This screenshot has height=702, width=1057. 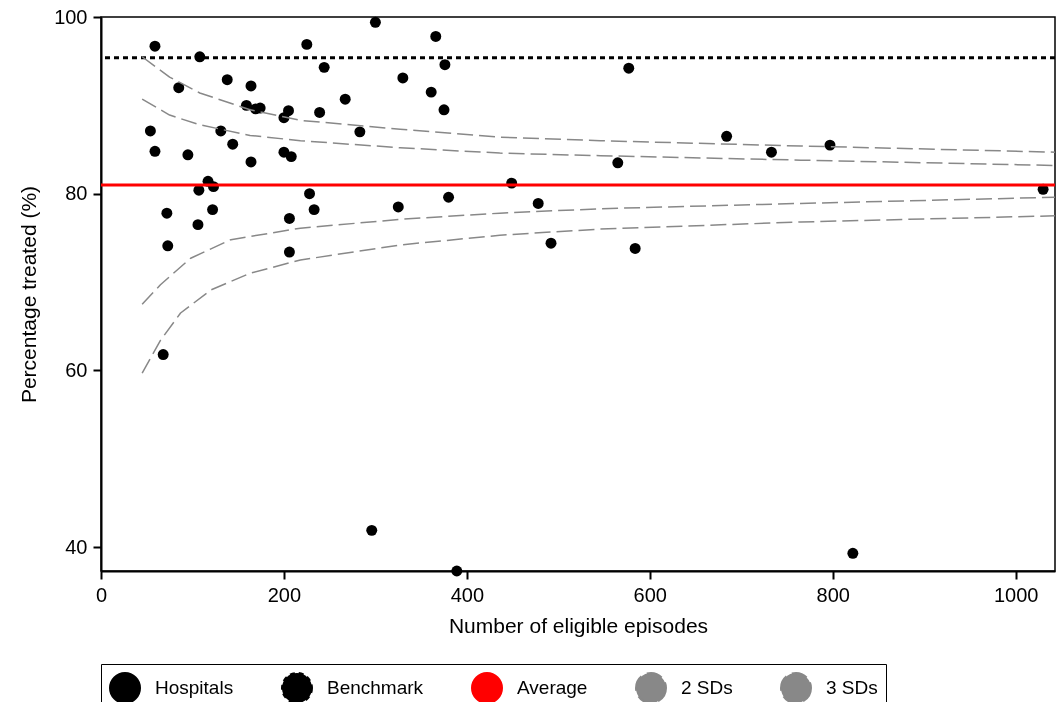 What do you see at coordinates (1016, 594) in the screenshot?
I see `x-tick-label: 1000` at bounding box center [1016, 594].